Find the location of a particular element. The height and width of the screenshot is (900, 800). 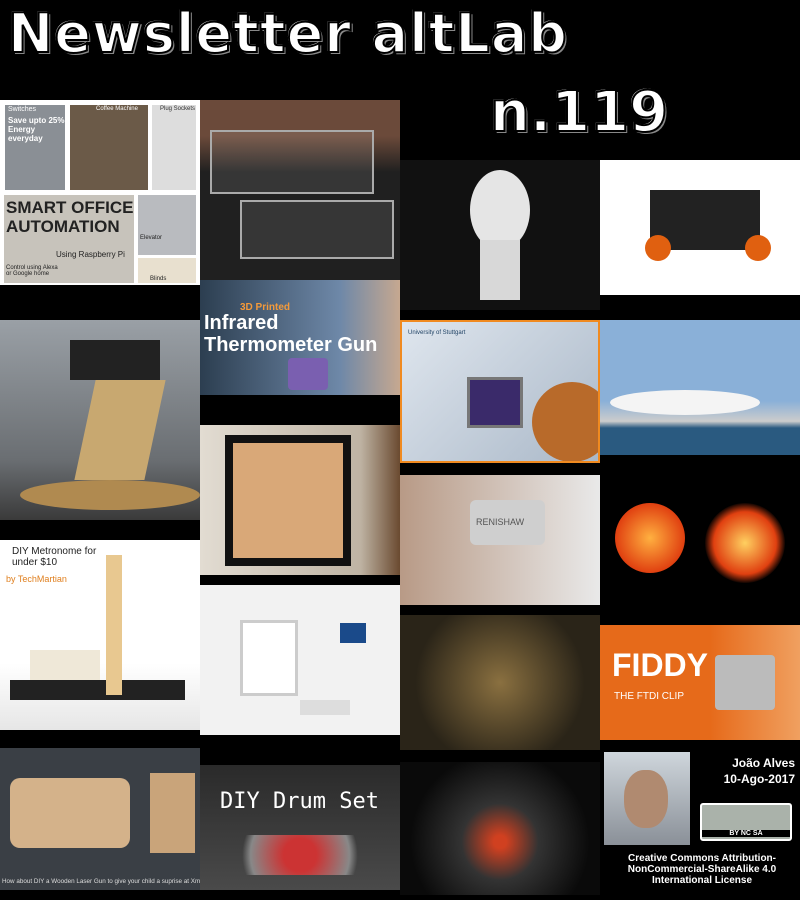

tablet-tile is located at coordinates (300, 660).